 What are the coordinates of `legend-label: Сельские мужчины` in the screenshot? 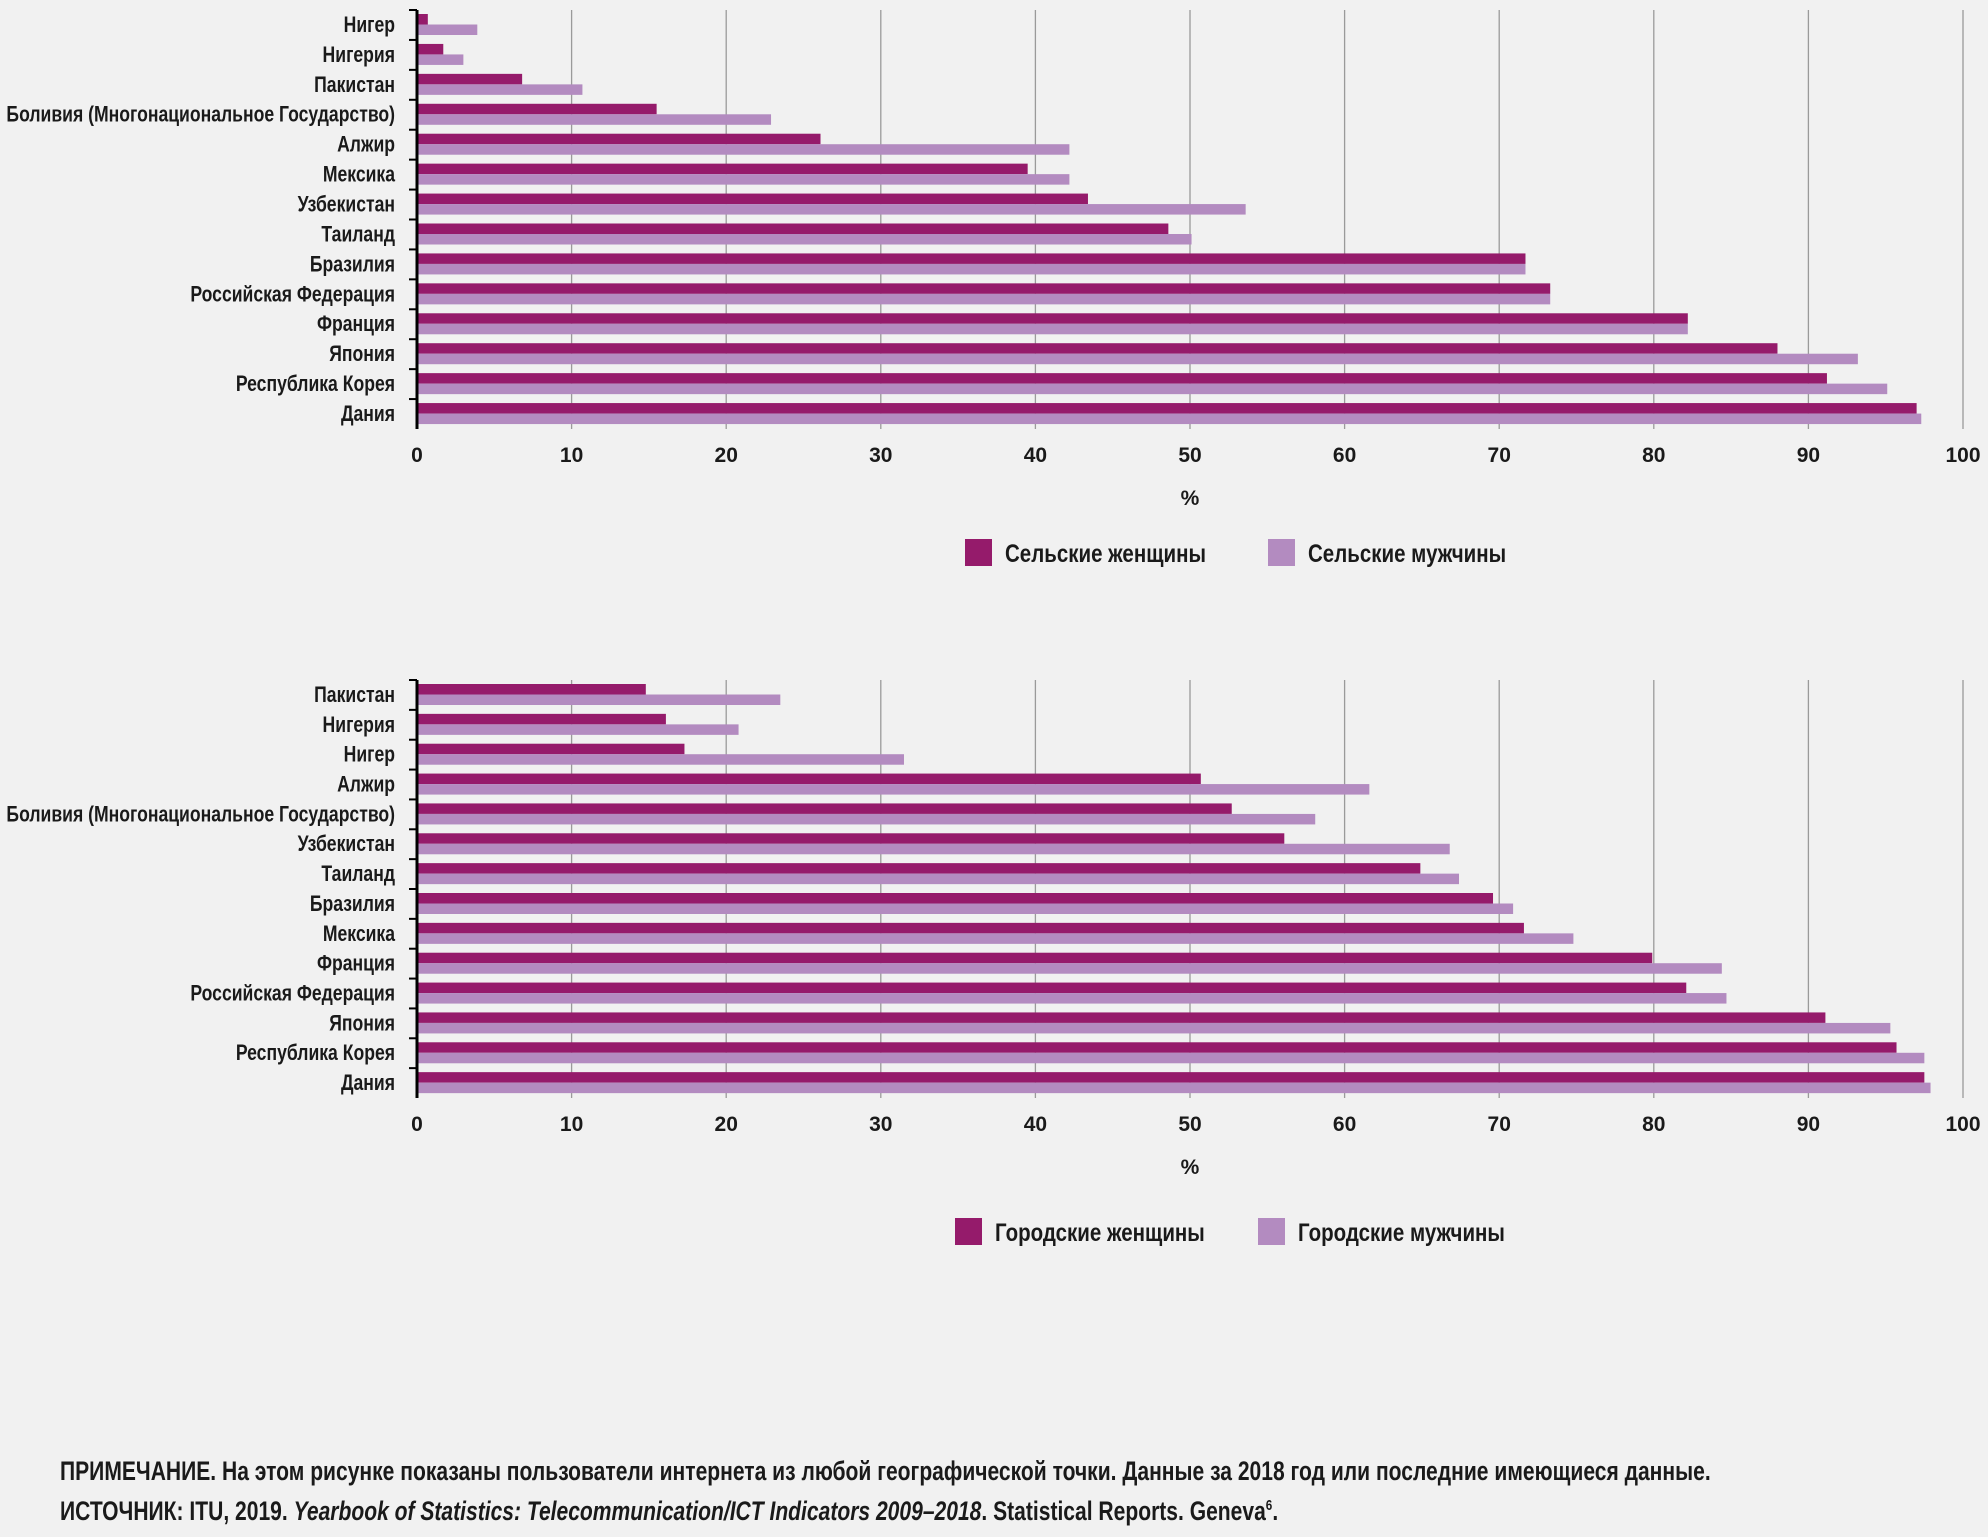 It's located at (1407, 553).